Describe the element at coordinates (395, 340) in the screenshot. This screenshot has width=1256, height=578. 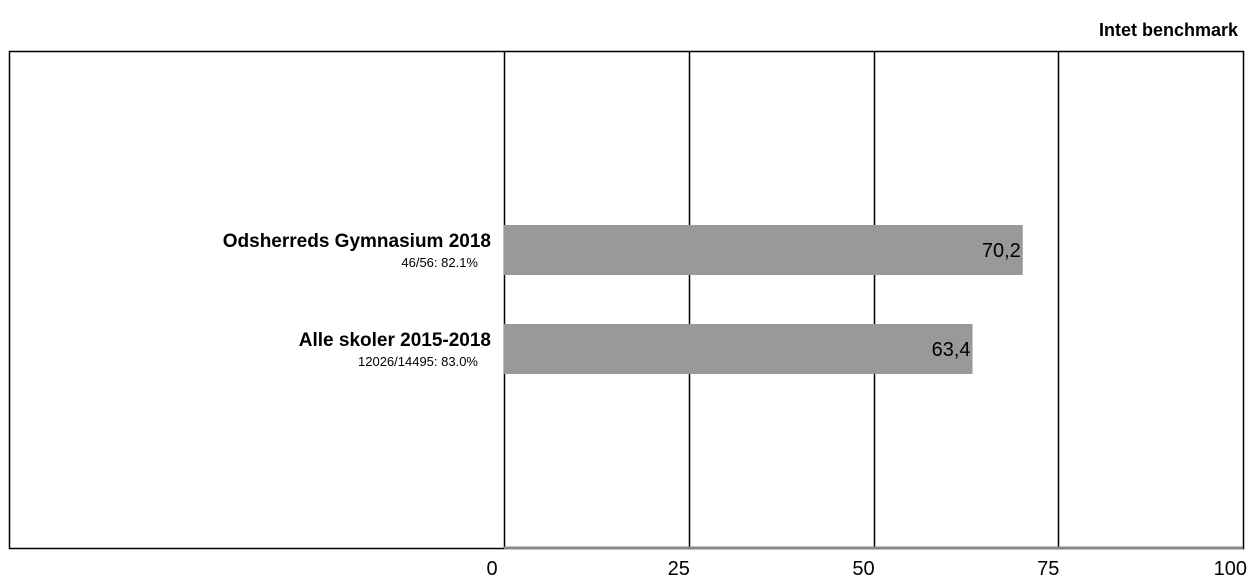
I see `category-label-1: Alle skoler 2015-2018` at that location.